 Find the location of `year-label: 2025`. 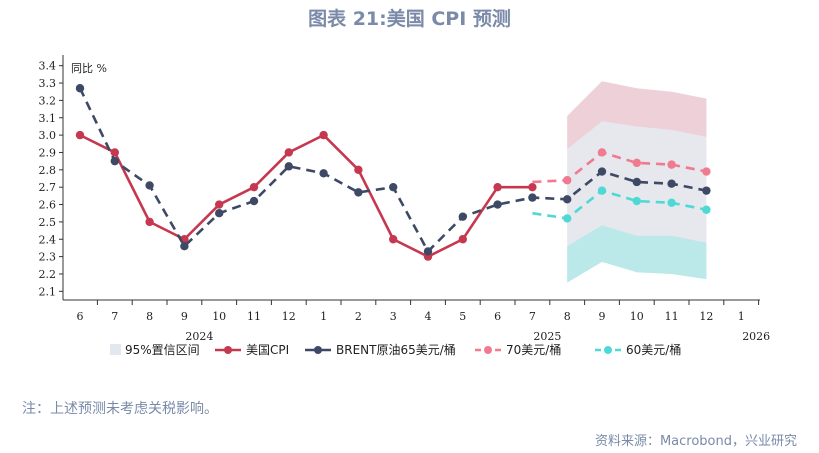

year-label: 2025 is located at coordinates (547, 336).